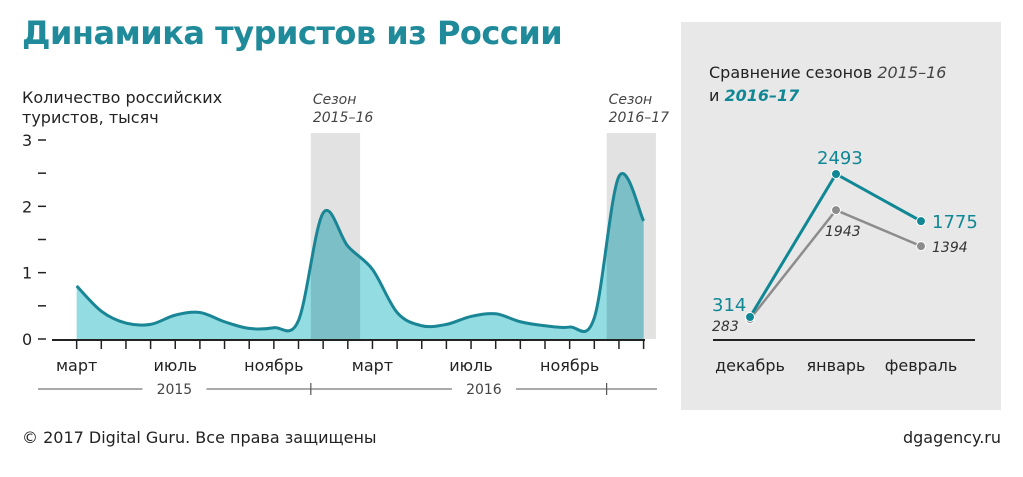  I want to click on y-axis-label-line1: Количество российских, so click(122, 97).